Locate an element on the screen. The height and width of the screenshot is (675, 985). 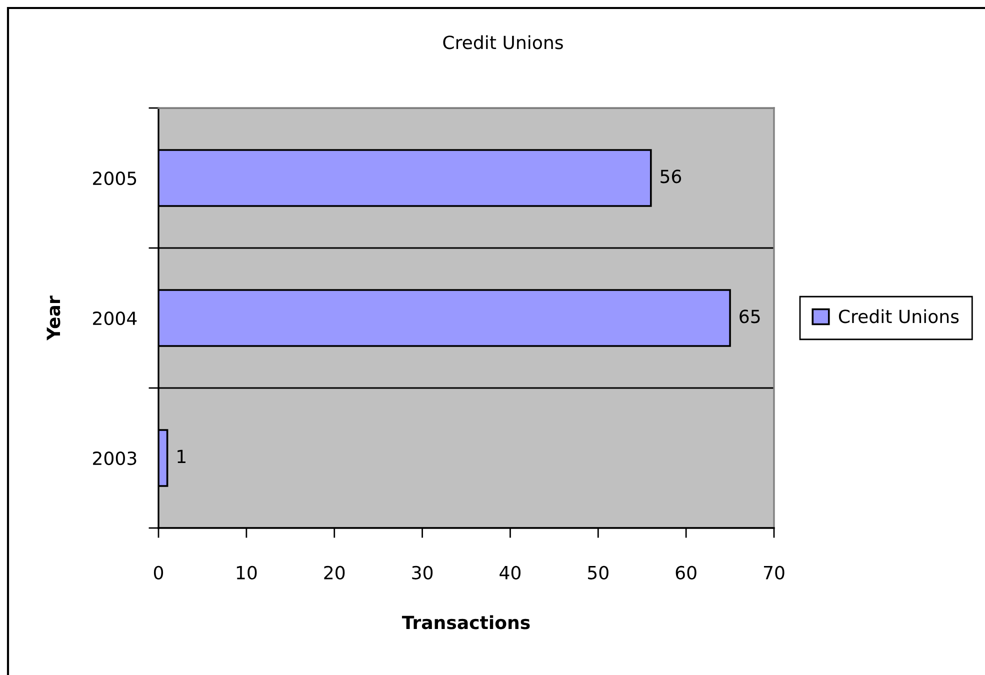
data-label: 56 is located at coordinates (671, 177).